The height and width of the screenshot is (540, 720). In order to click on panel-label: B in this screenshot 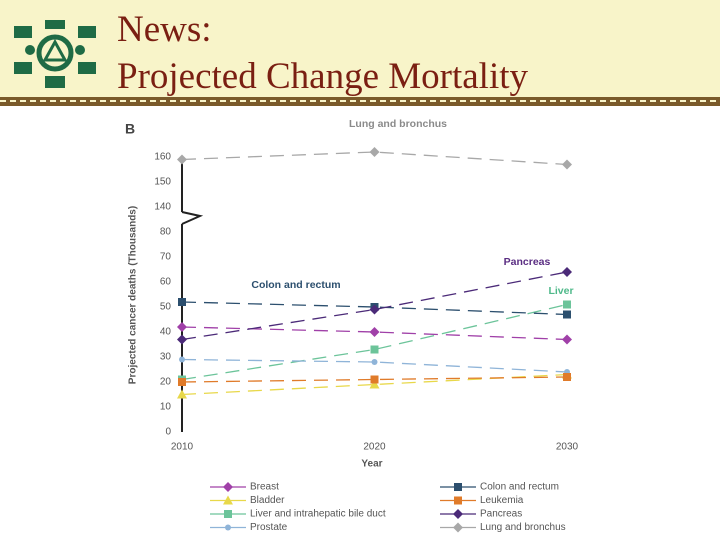, I will do `click(130, 129)`.